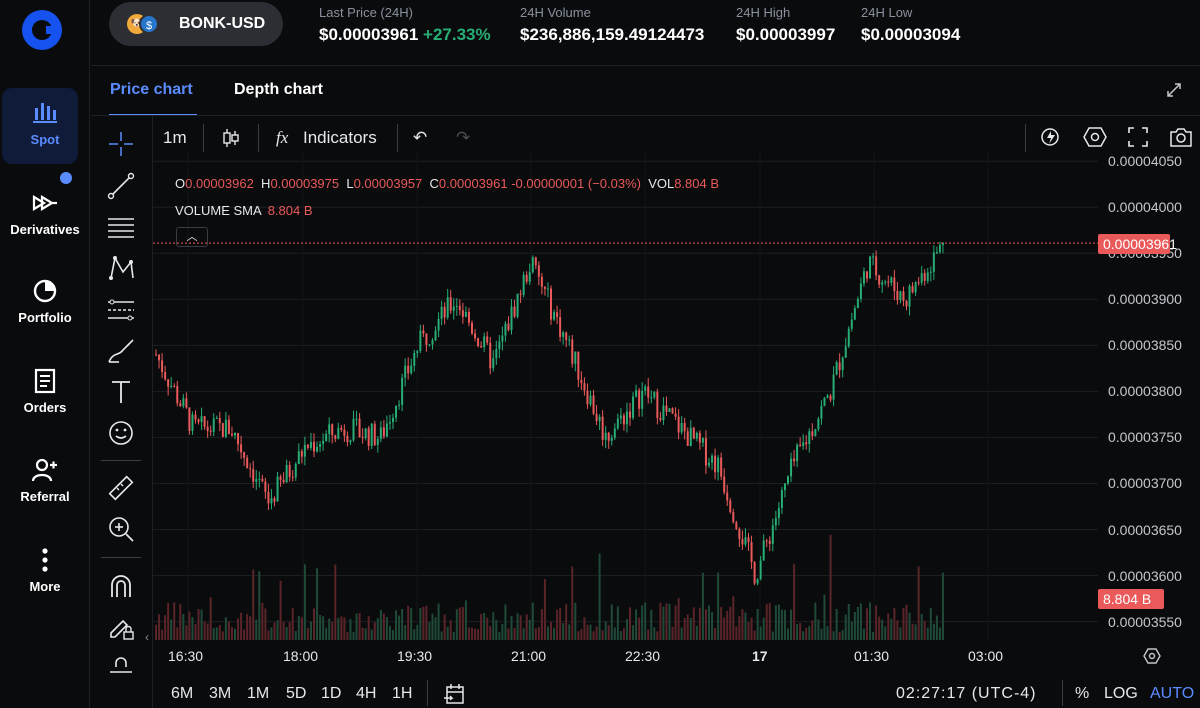 The height and width of the screenshot is (708, 1200). Describe the element at coordinates (45, 480) in the screenshot. I see `nav-item-referral: Referral` at that location.